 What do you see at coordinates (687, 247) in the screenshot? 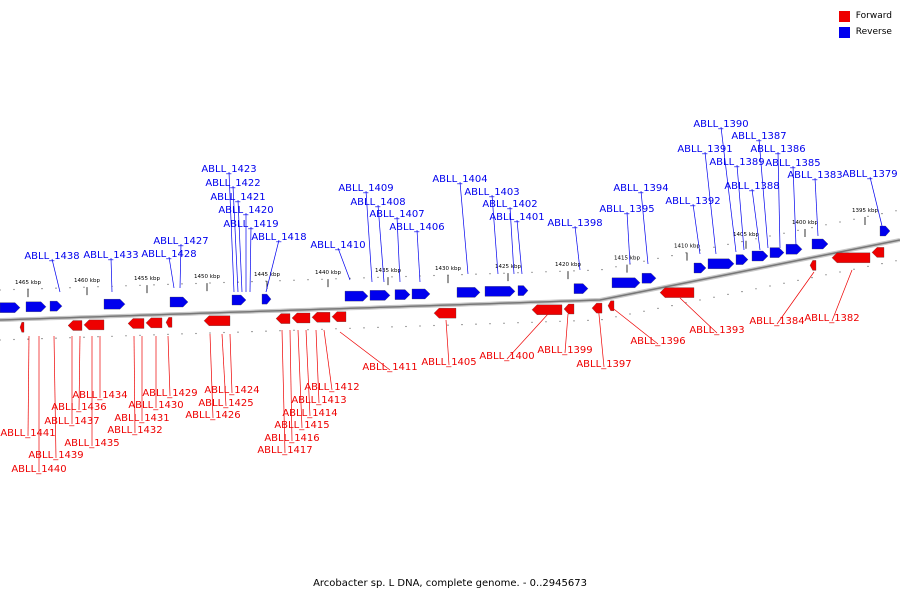
I see `kbp-label: 1410 kbp` at bounding box center [687, 247].